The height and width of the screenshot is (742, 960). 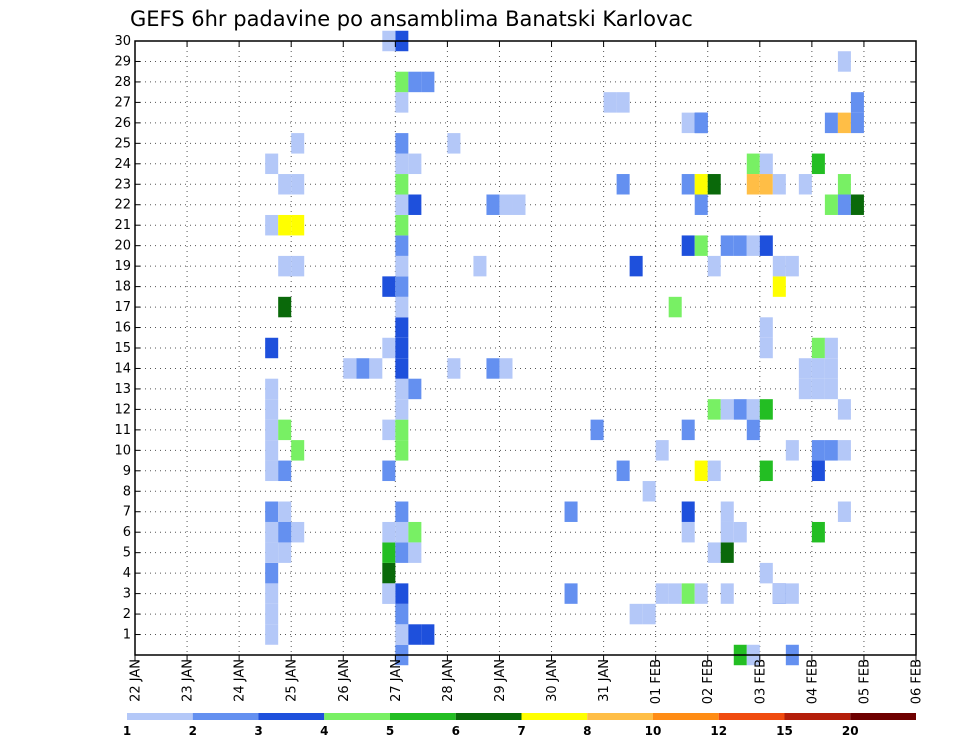 I want to click on y-tick-label: 12, so click(x=122, y=409).